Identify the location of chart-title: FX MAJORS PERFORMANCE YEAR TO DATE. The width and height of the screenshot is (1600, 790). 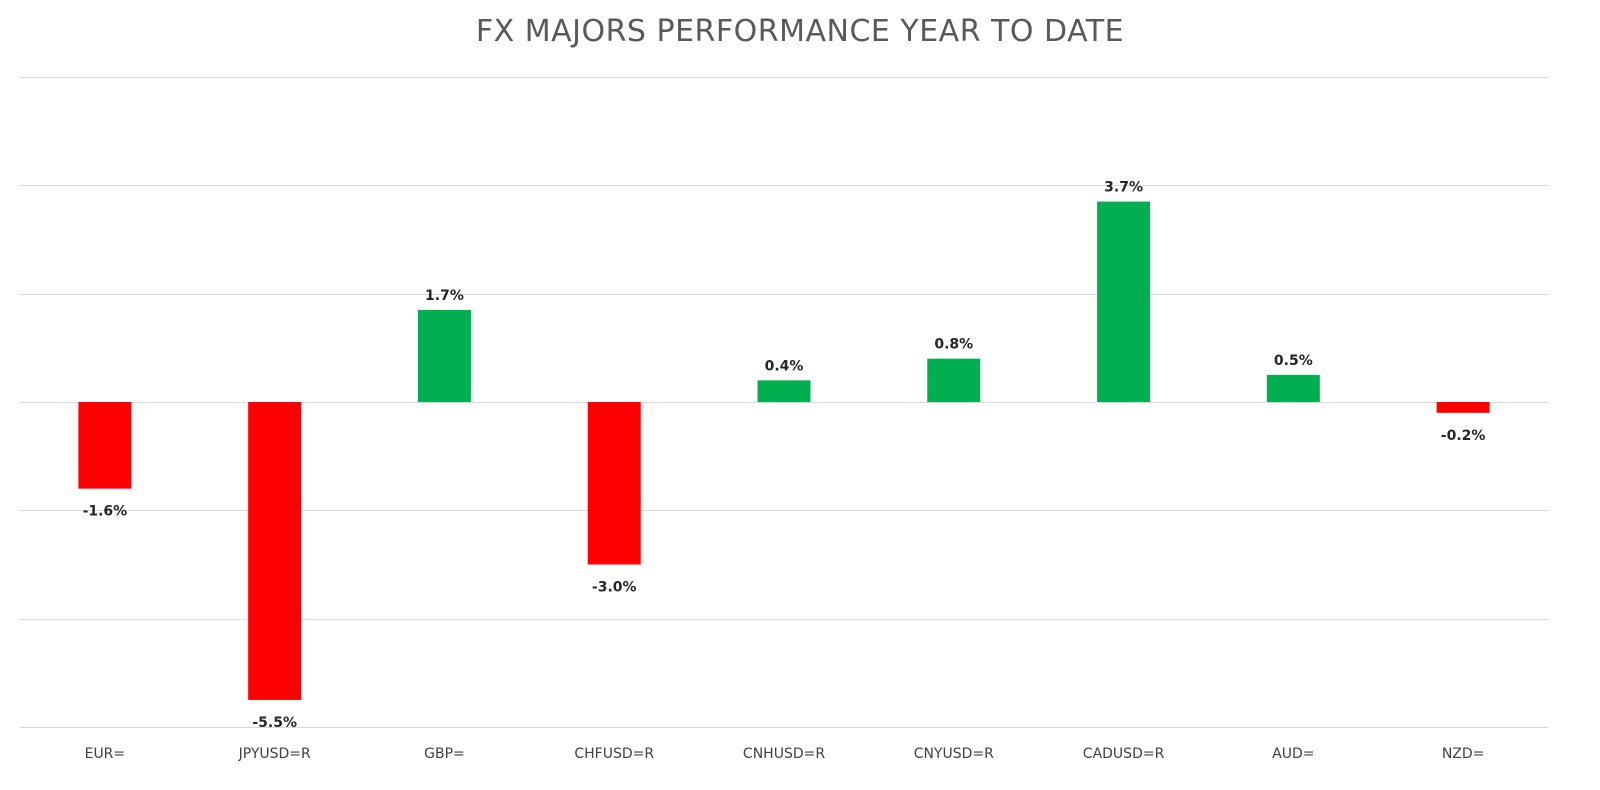
(800, 31).